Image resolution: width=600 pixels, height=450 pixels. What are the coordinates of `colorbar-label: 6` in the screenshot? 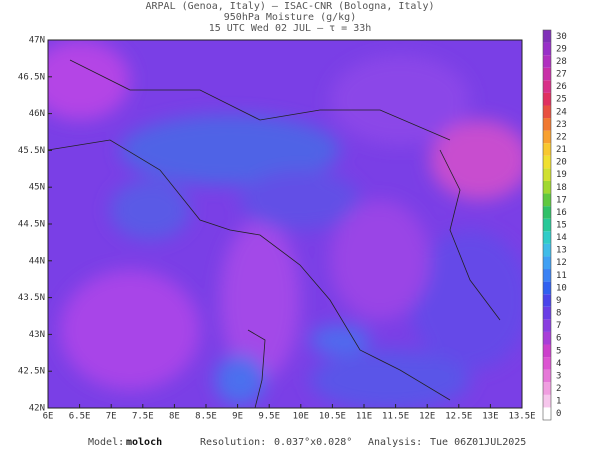 It's located at (558, 339).